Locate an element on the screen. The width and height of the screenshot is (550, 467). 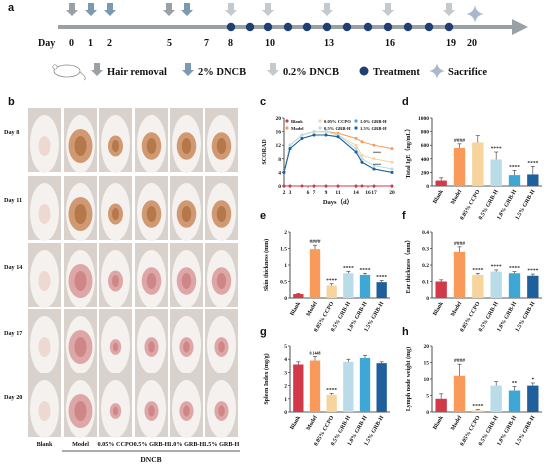
legend-label: 0.5% GRB-H is located at coordinates (337, 128).